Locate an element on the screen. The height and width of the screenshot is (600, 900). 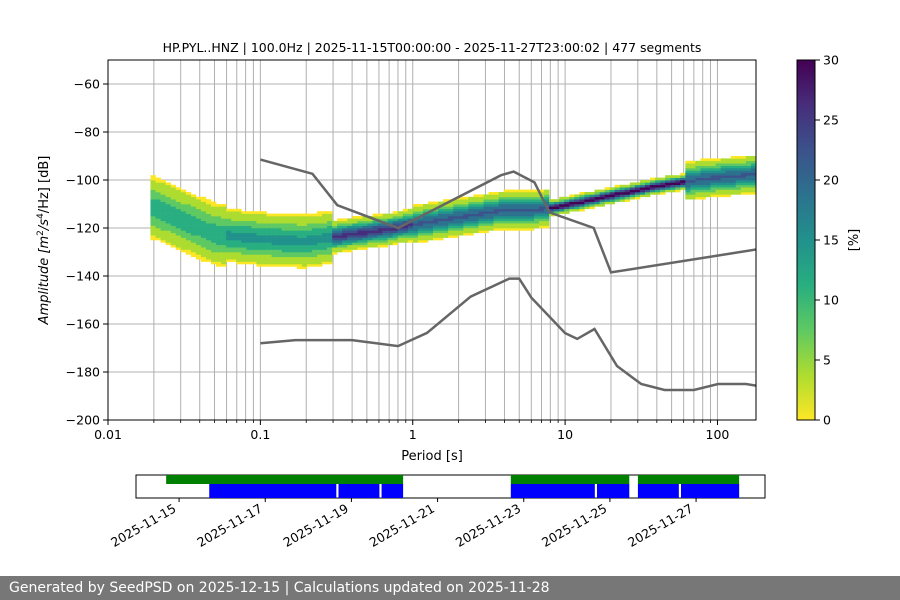
y-axis-ticks: −200−180−160−140−120−100−80−60 is located at coordinates (87, 252).